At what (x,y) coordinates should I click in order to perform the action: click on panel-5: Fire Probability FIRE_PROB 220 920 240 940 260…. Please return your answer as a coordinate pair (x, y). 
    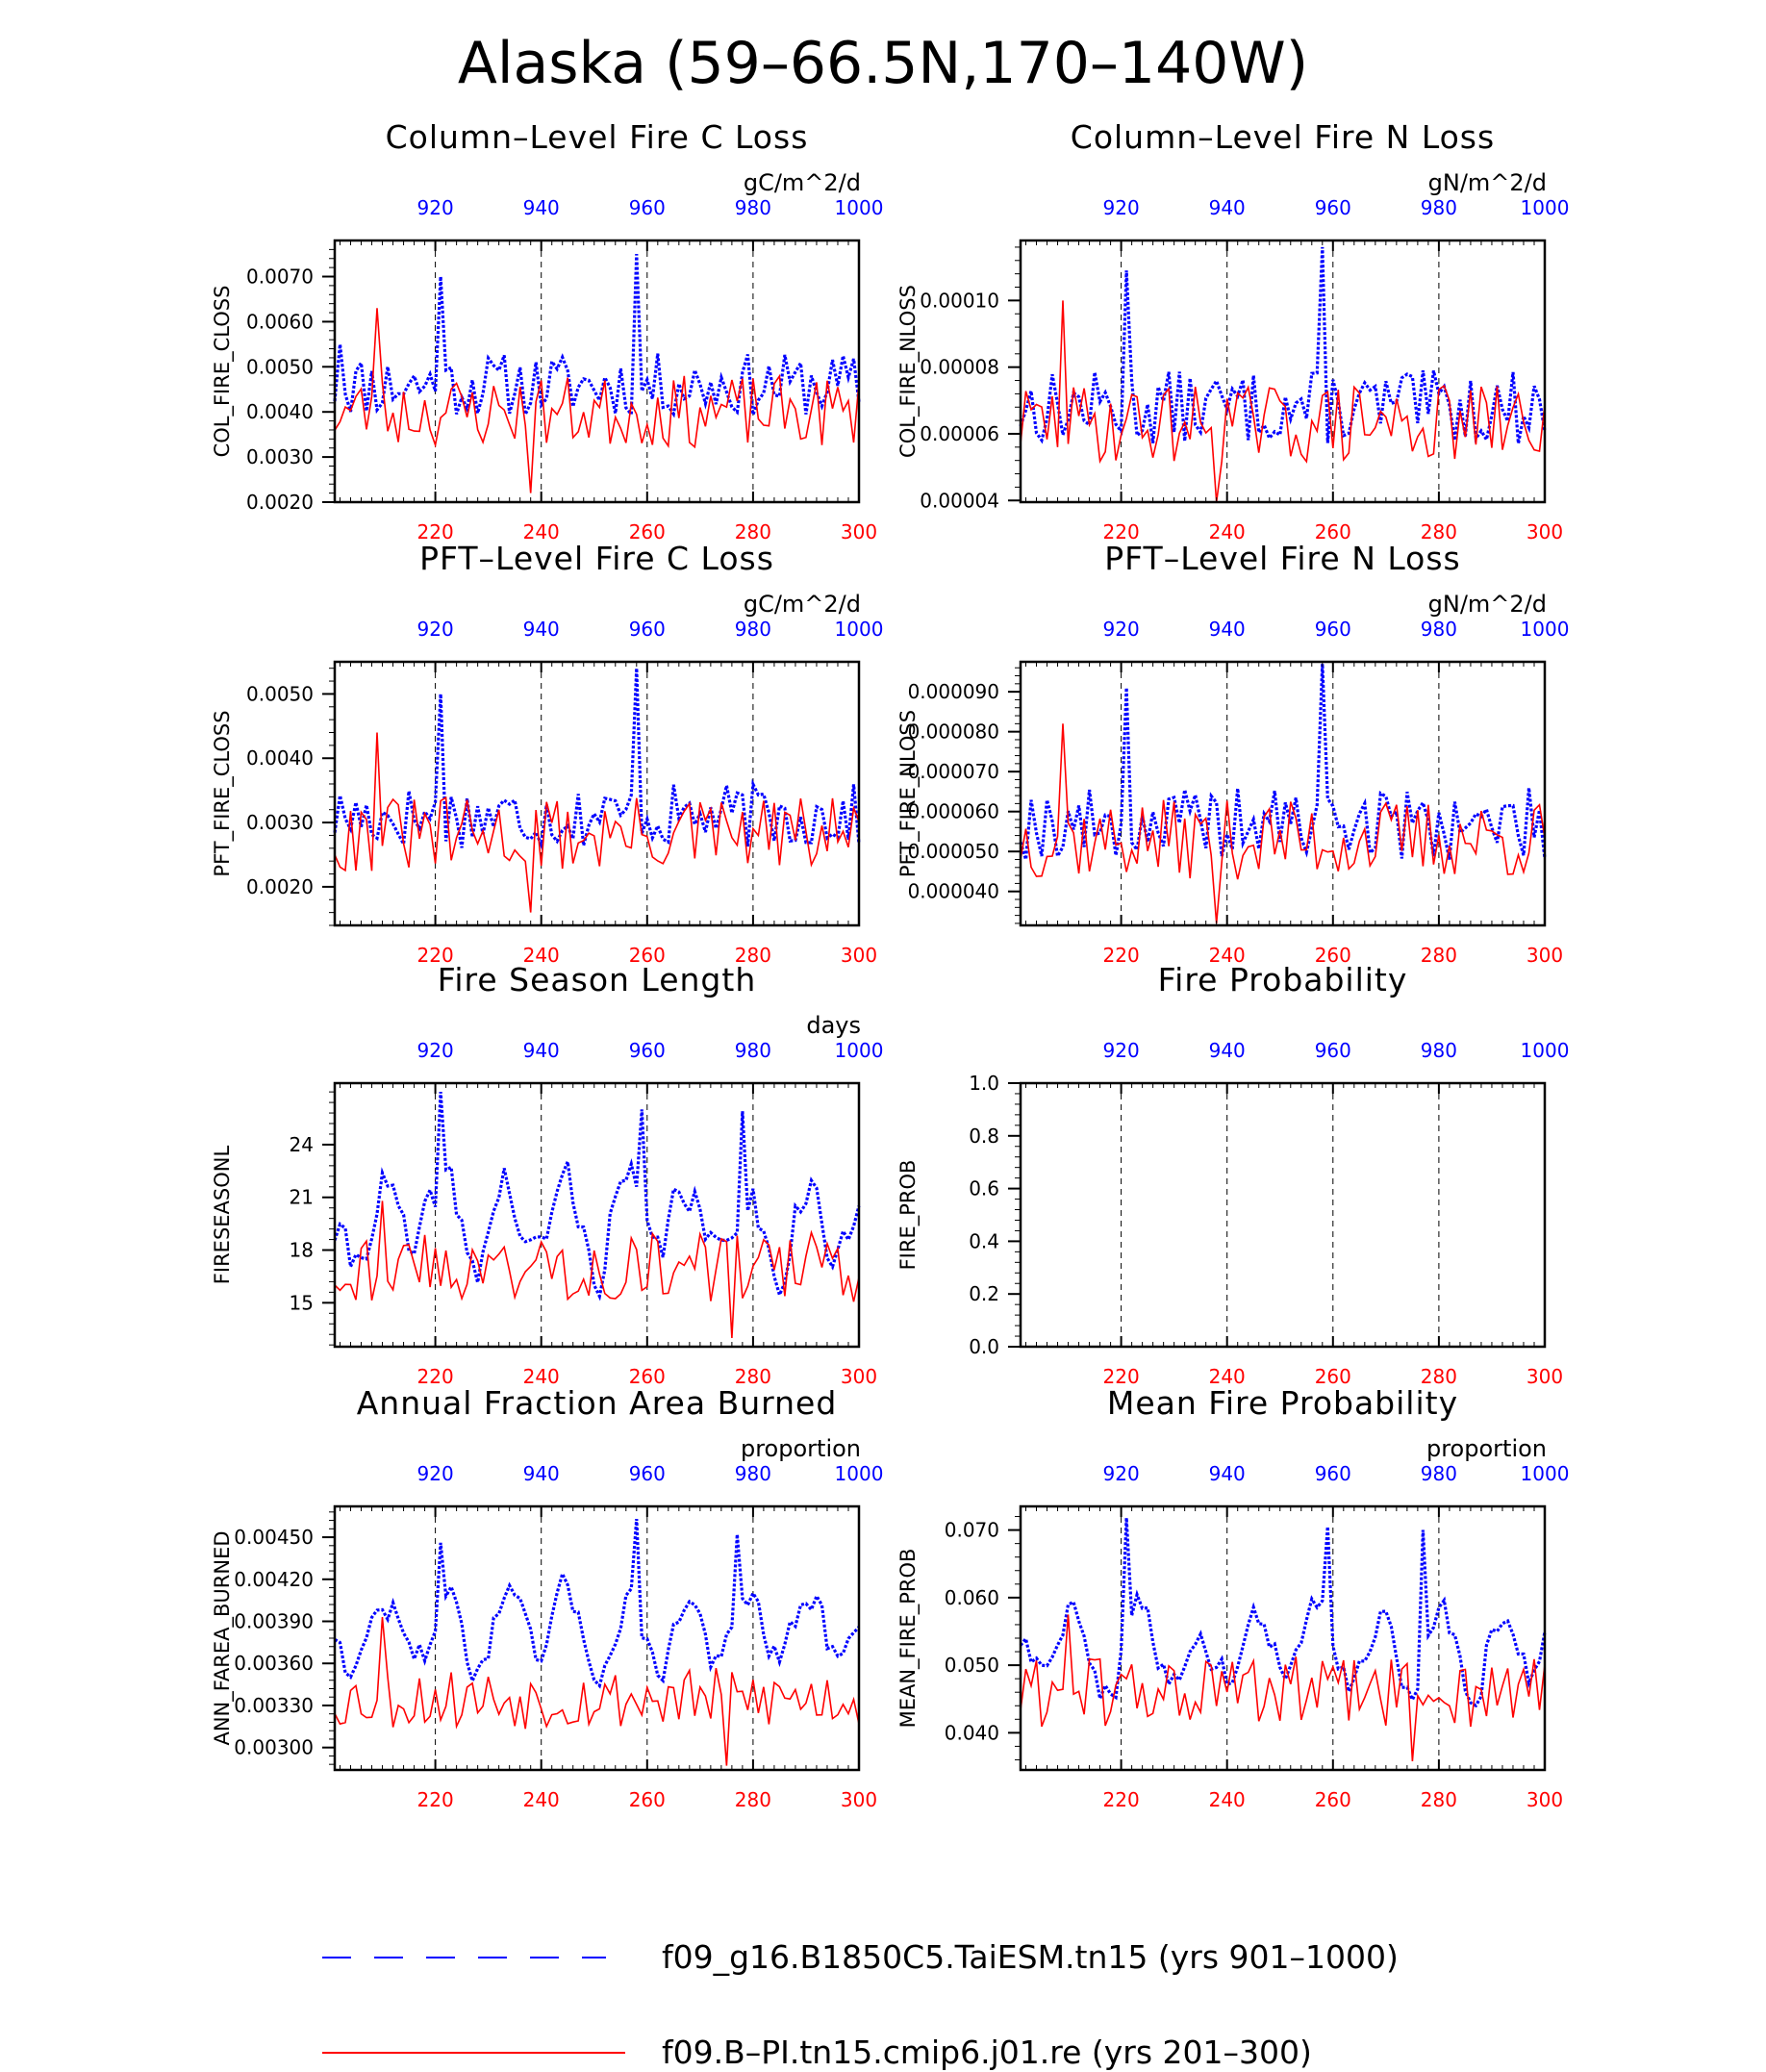
    Looking at the image, I should click on (1232, 1174).